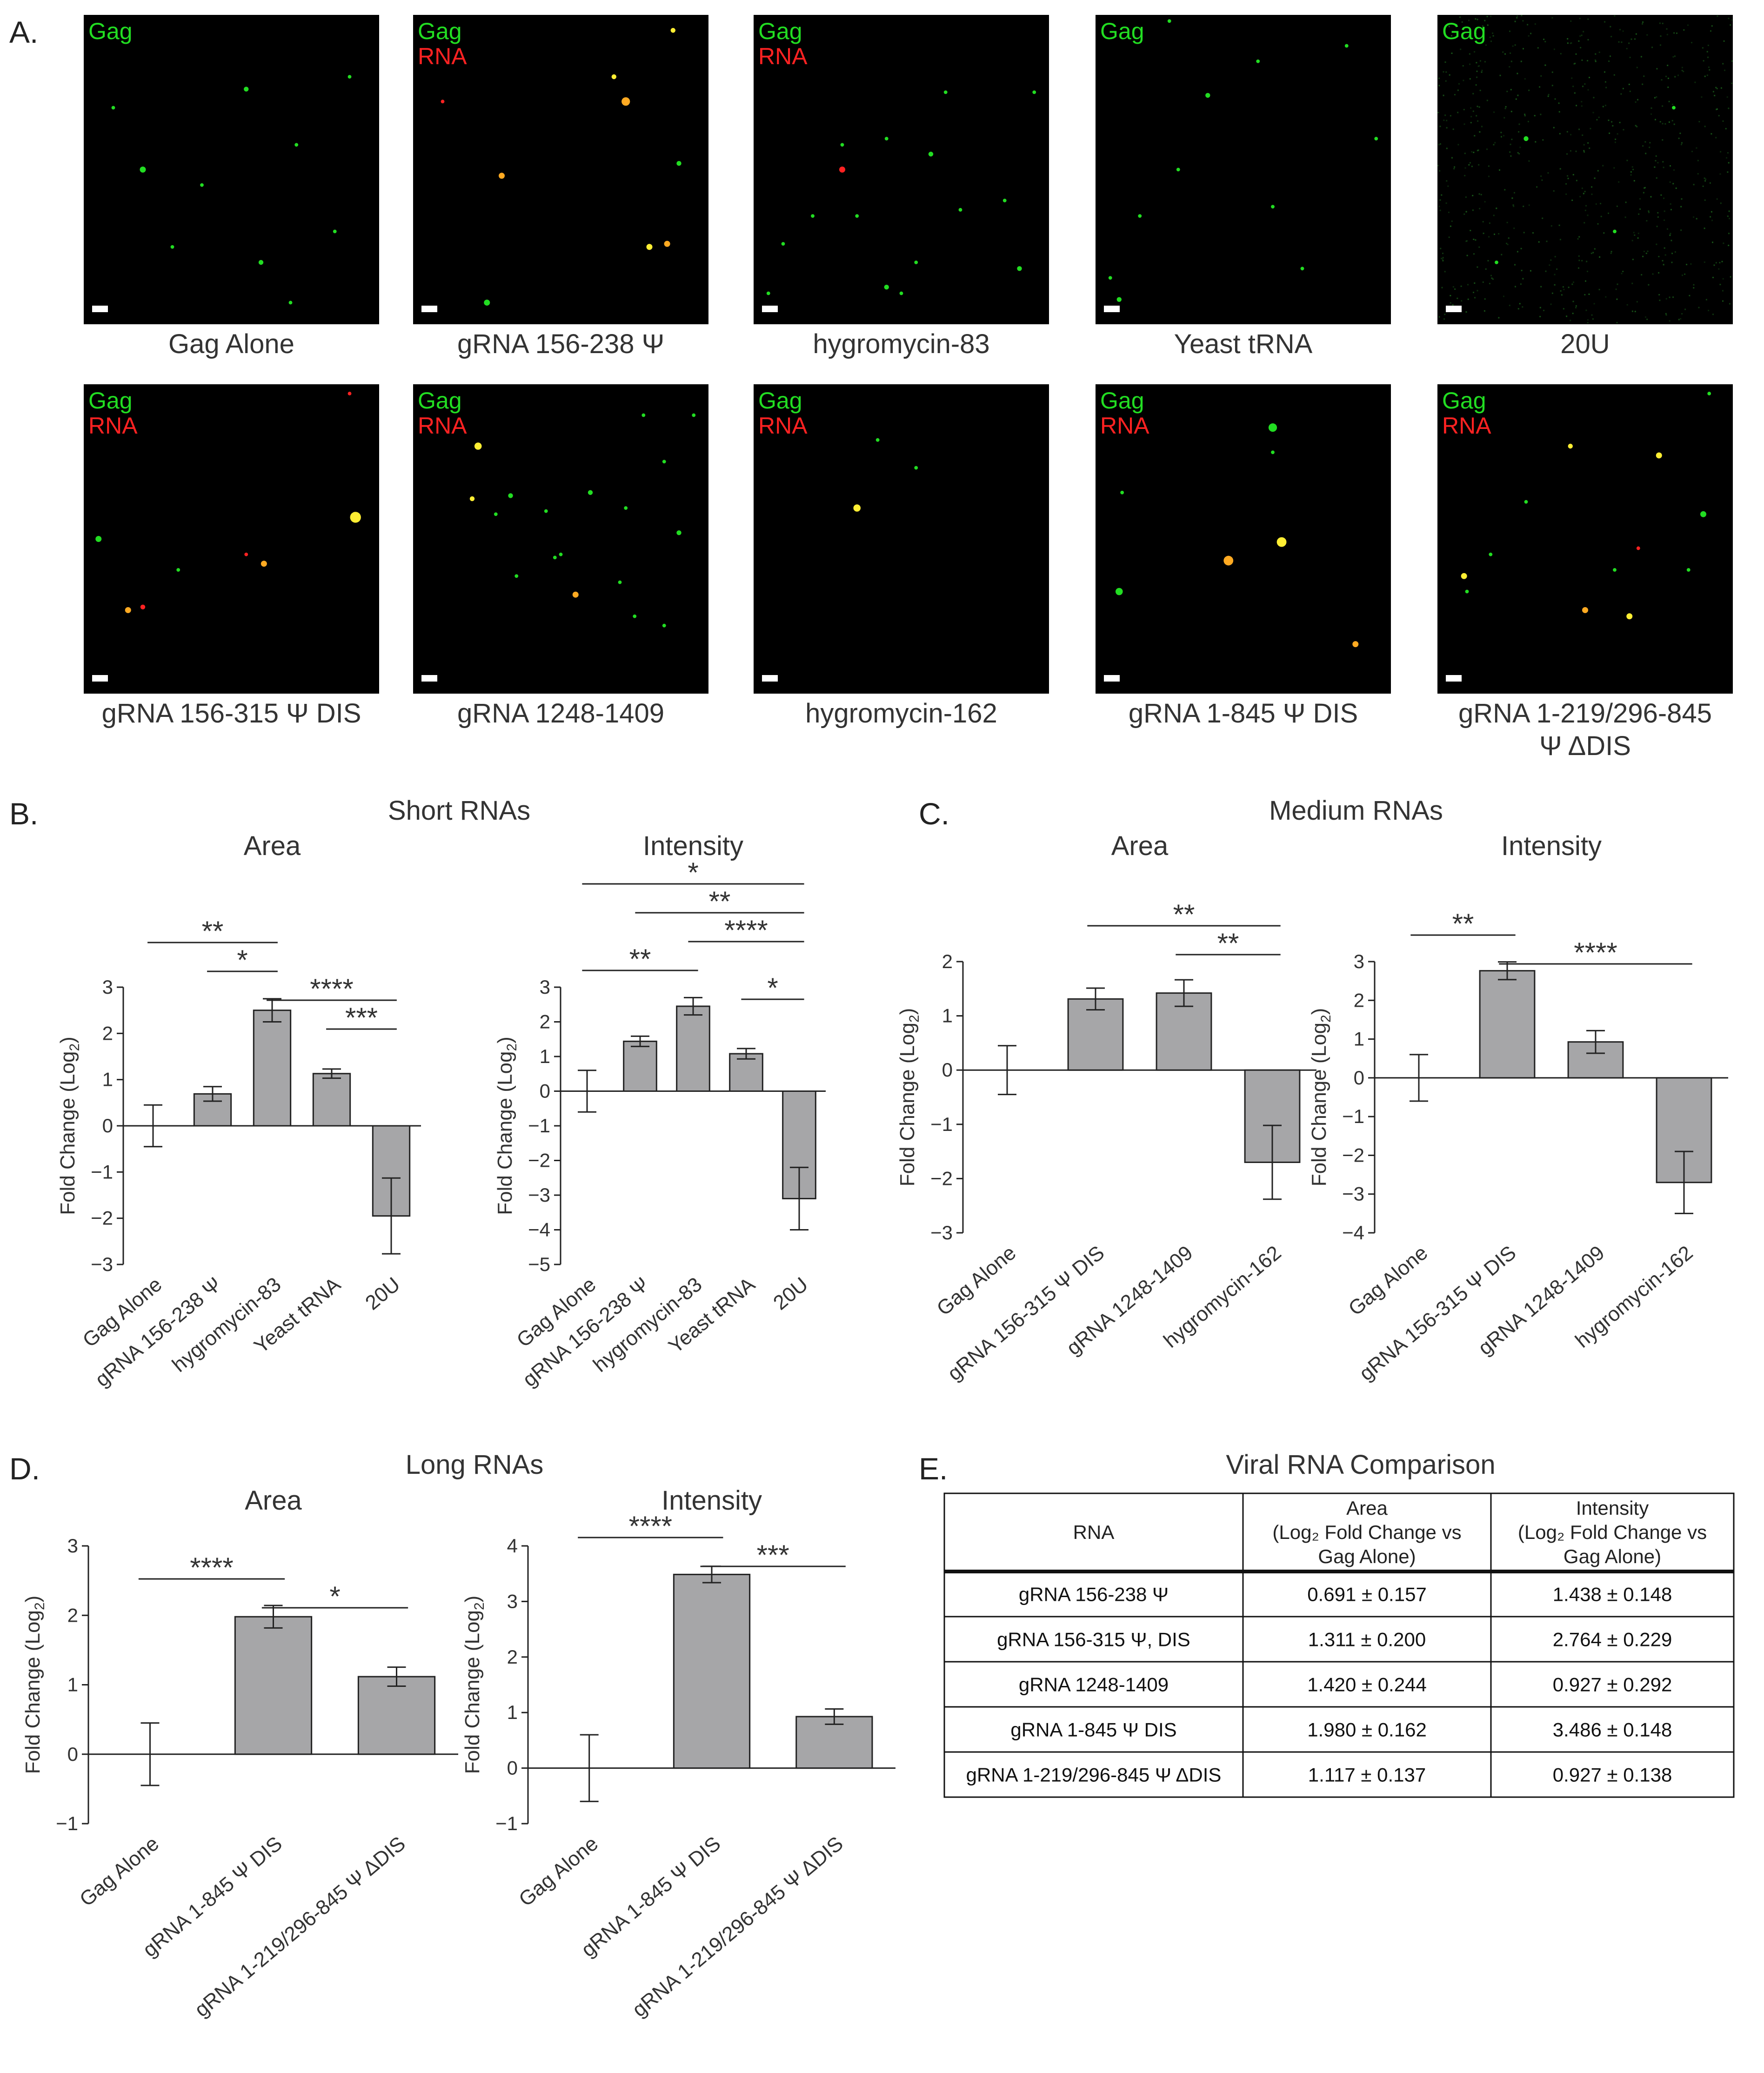 The image size is (1764, 2073). I want to click on y-axis-label-subscript: 2, so click(39, 1606).